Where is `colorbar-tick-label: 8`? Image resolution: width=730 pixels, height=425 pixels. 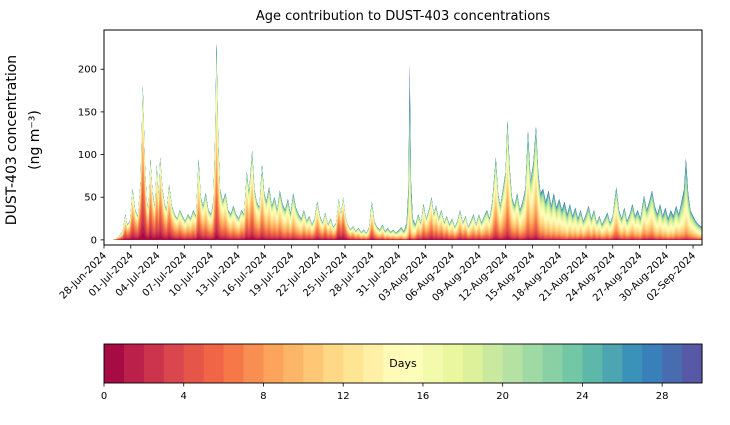 colorbar-tick-label: 8 is located at coordinates (263, 396).